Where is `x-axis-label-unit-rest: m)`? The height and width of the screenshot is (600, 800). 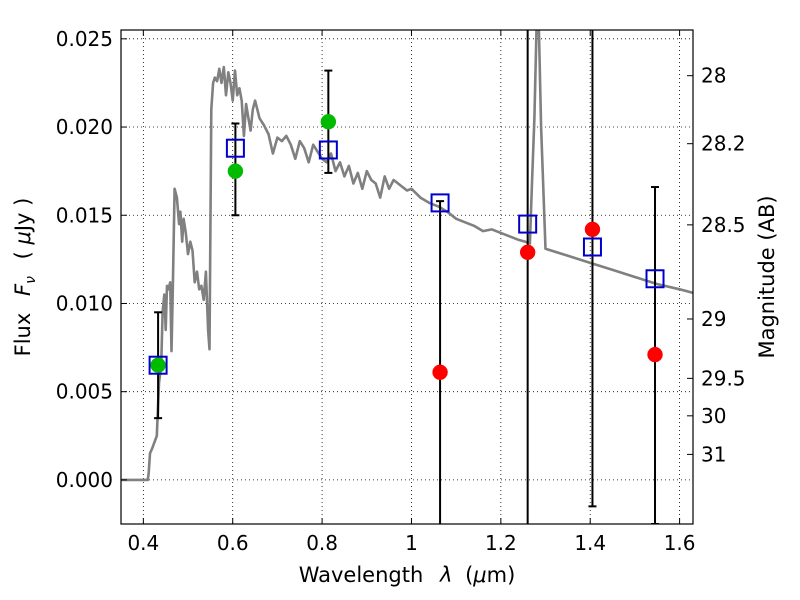
x-axis-label-unit-rest: m) is located at coordinates (501, 575).